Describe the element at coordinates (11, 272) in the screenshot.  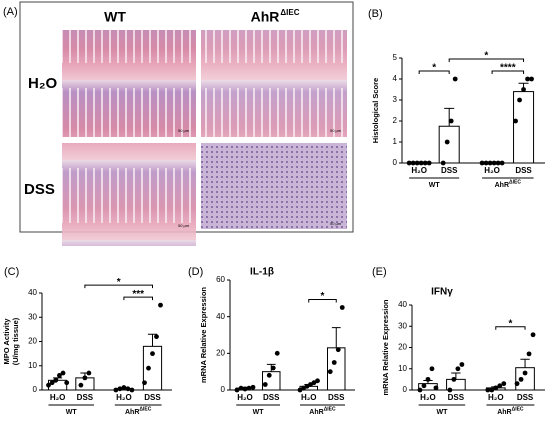
I see `panel-label: (C)` at that location.